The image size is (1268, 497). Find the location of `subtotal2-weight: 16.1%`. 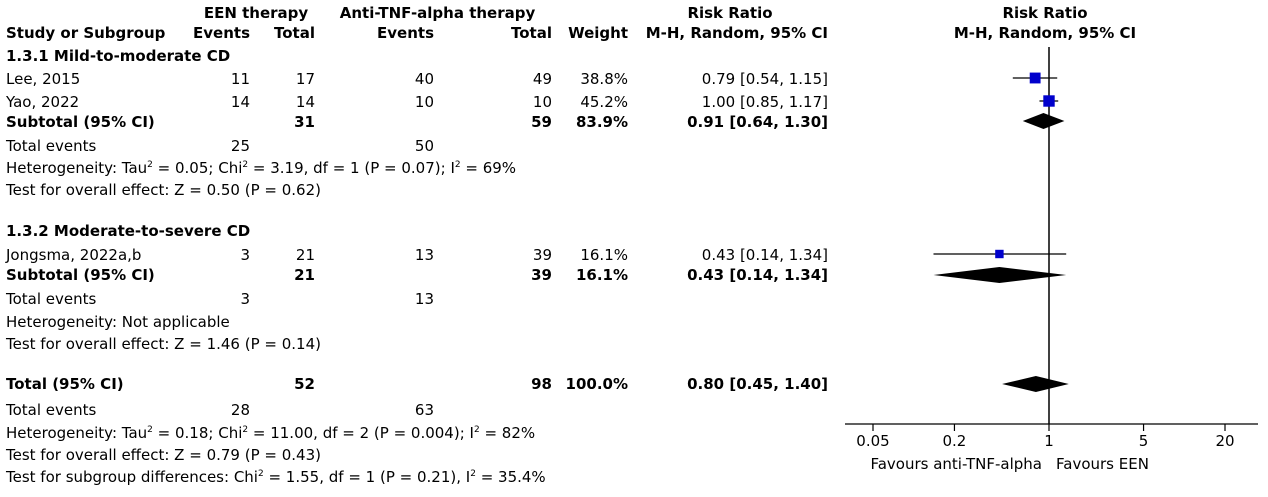

subtotal2-weight: 16.1% is located at coordinates (601, 275).